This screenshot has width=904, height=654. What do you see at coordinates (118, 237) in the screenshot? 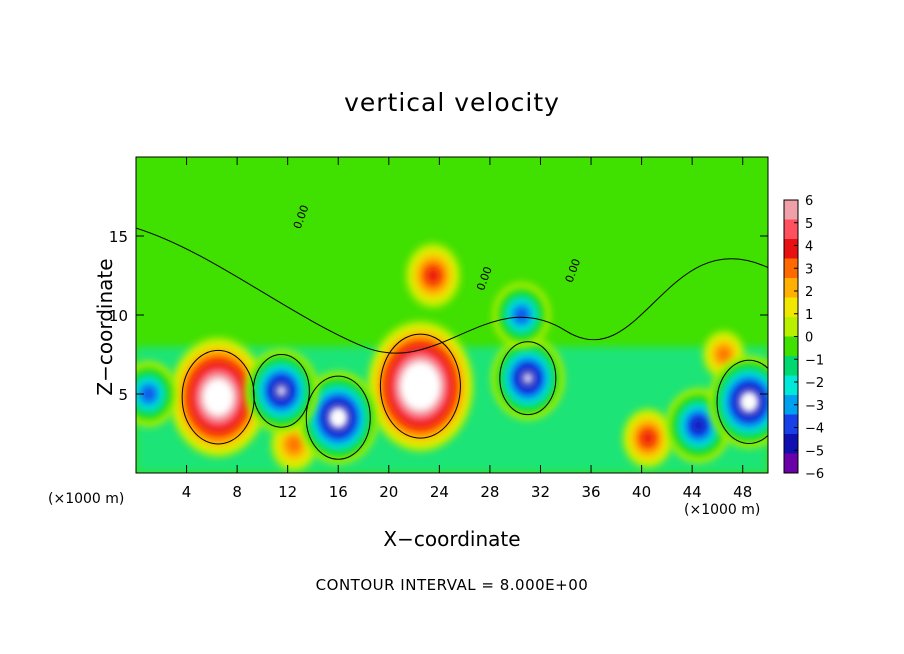
I see `y-tick-label: 15` at bounding box center [118, 237].